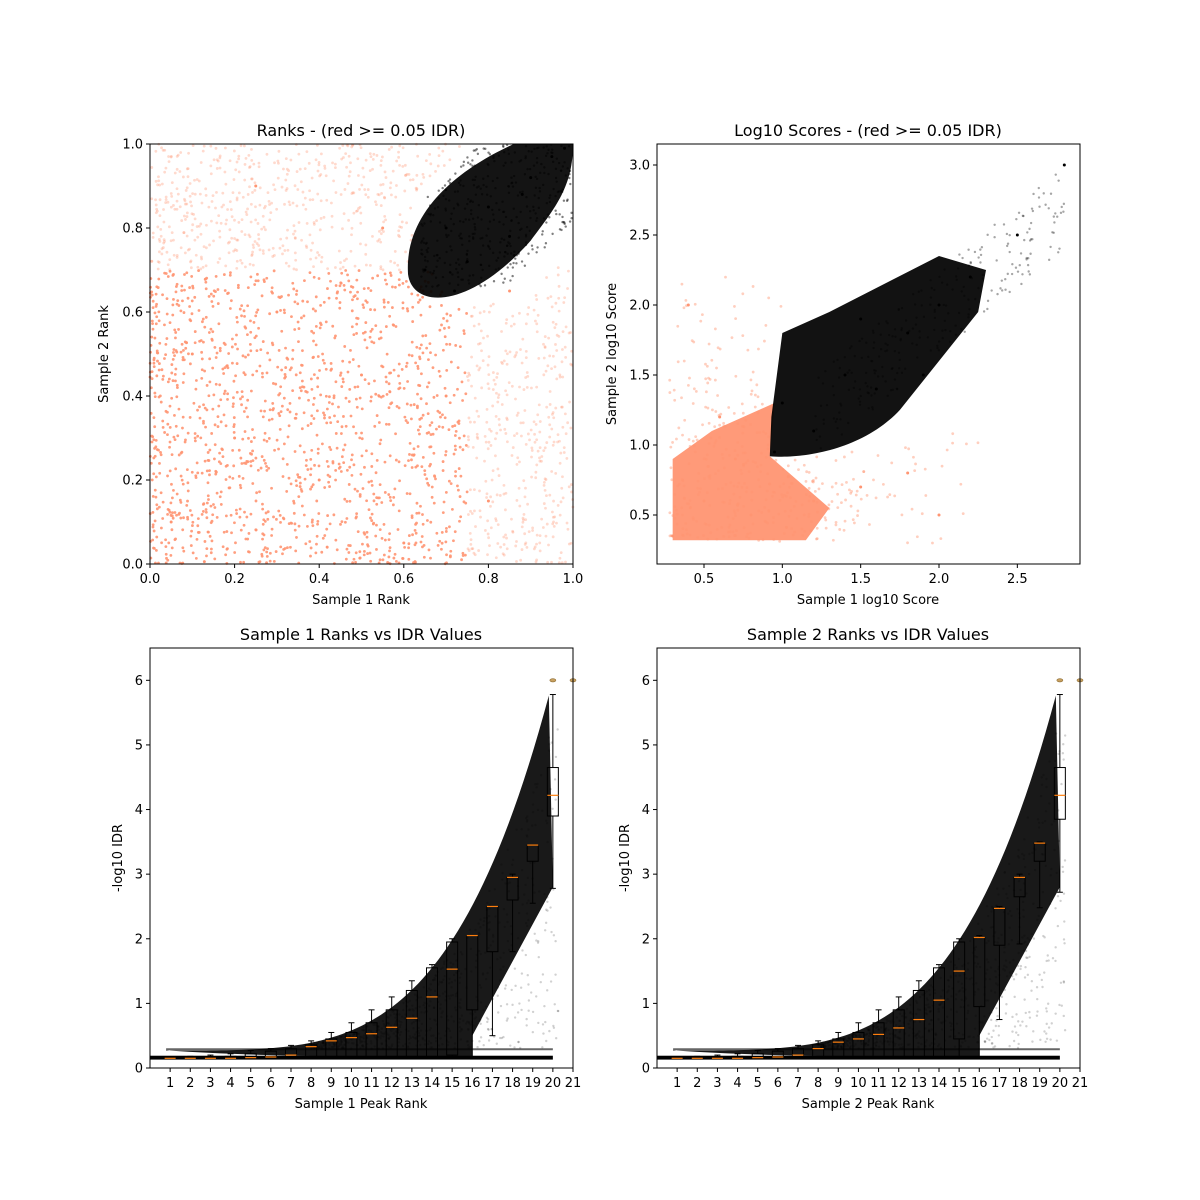  What do you see at coordinates (861, 575) in the screenshot?
I see `scores-xticks: 0.5 1.0 1.5 2.0 2.5` at bounding box center [861, 575].